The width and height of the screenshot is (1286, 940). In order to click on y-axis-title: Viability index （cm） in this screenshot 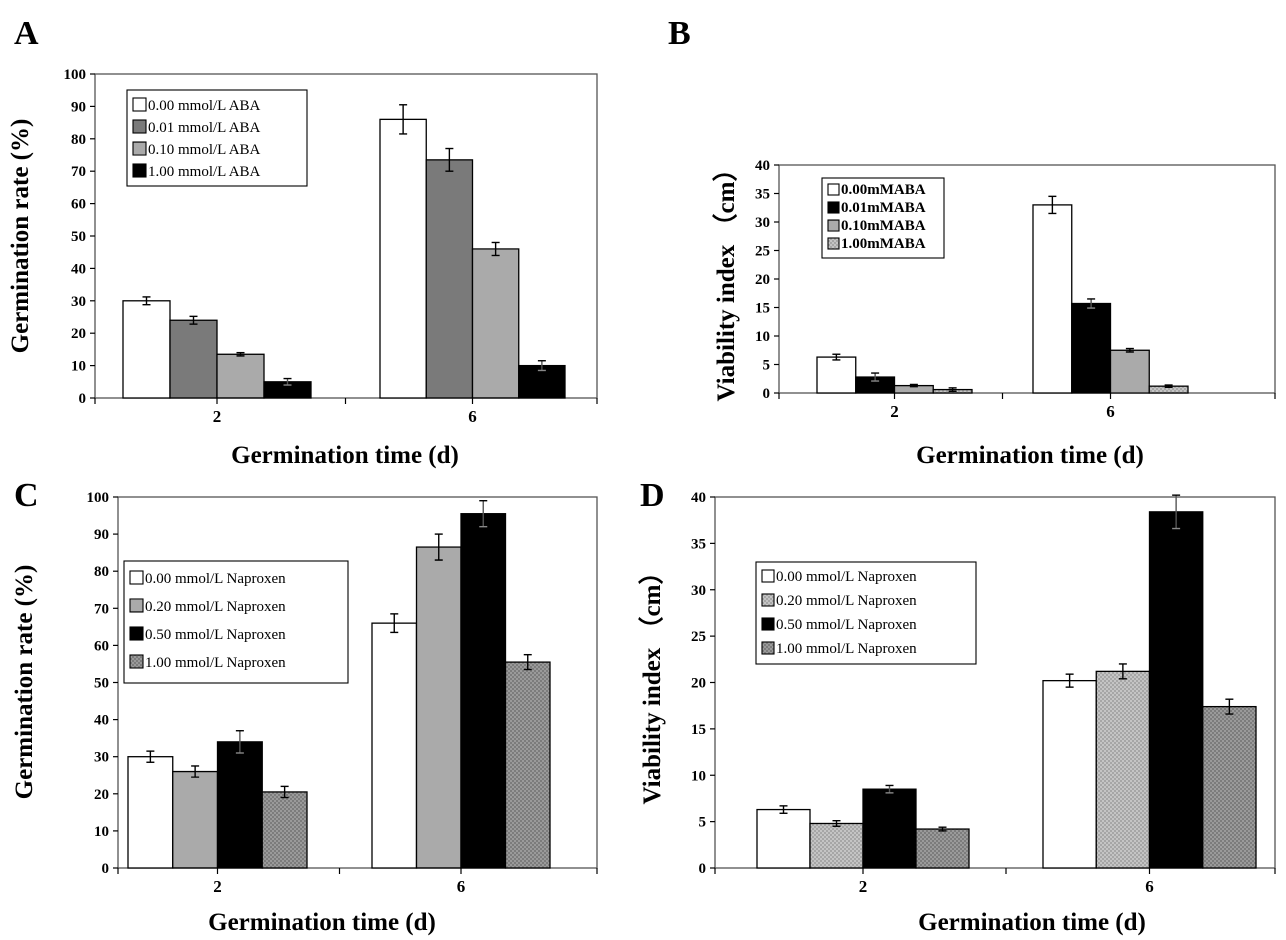, I will do `click(725, 279)`.